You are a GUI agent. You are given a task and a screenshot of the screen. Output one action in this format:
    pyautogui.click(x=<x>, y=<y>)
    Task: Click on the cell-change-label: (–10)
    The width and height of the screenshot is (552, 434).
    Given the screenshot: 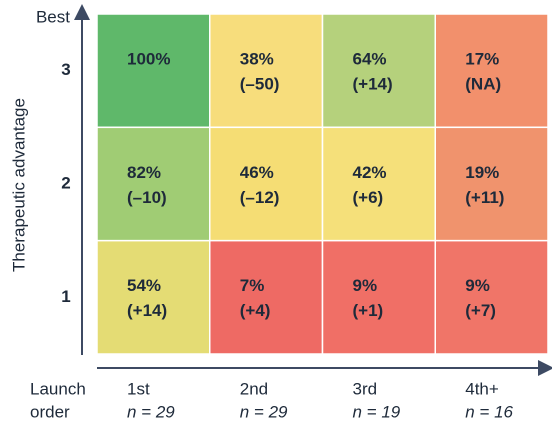 What is the action you would take?
    pyautogui.click(x=147, y=197)
    